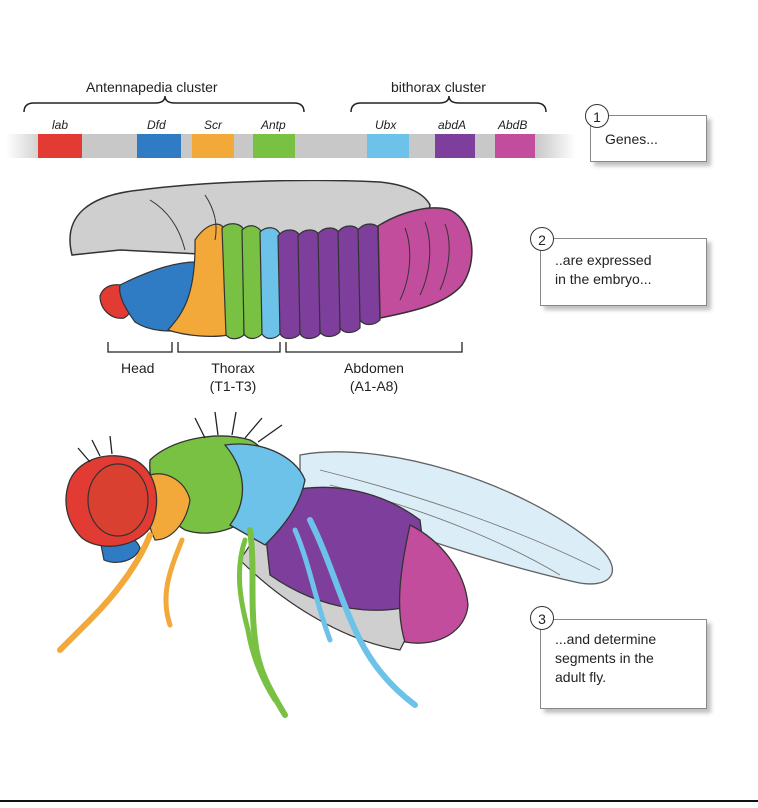 Image resolution: width=758 pixels, height=808 pixels. I want to click on antennapedia-cluster-label: Antennapedia cluster, so click(152, 87).